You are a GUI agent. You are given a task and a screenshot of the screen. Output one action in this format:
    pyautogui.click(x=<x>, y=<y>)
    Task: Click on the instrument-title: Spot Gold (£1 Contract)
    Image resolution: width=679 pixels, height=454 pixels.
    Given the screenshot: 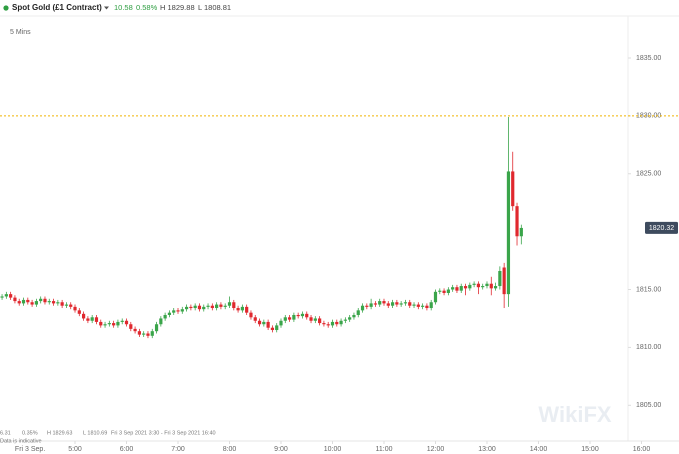 What is the action you would take?
    pyautogui.click(x=57, y=7)
    